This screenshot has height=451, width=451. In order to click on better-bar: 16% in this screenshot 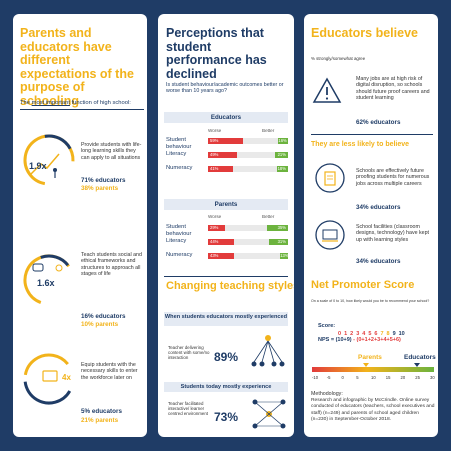, I will do `click(283, 141)`.